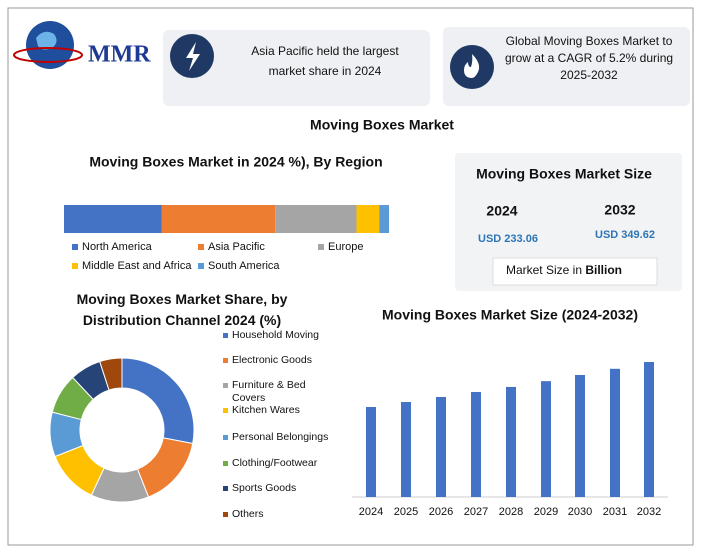 Image resolution: width=704 pixels, height=552 pixels. What do you see at coordinates (510, 315) in the screenshot?
I see `chart-title: Moving Boxes Market Size (2024-2032)` at bounding box center [510, 315].